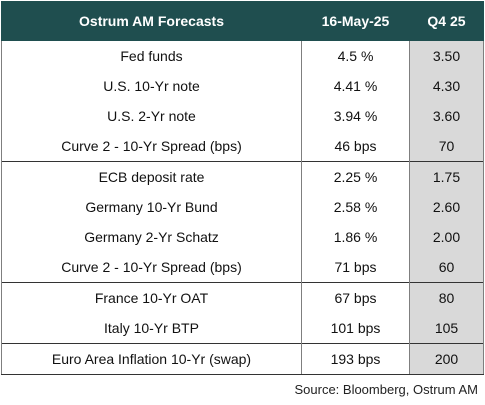 This screenshot has height=405, width=485. Describe the element at coordinates (151, 176) in the screenshot. I see `row-label: ECB deposit rate` at that location.